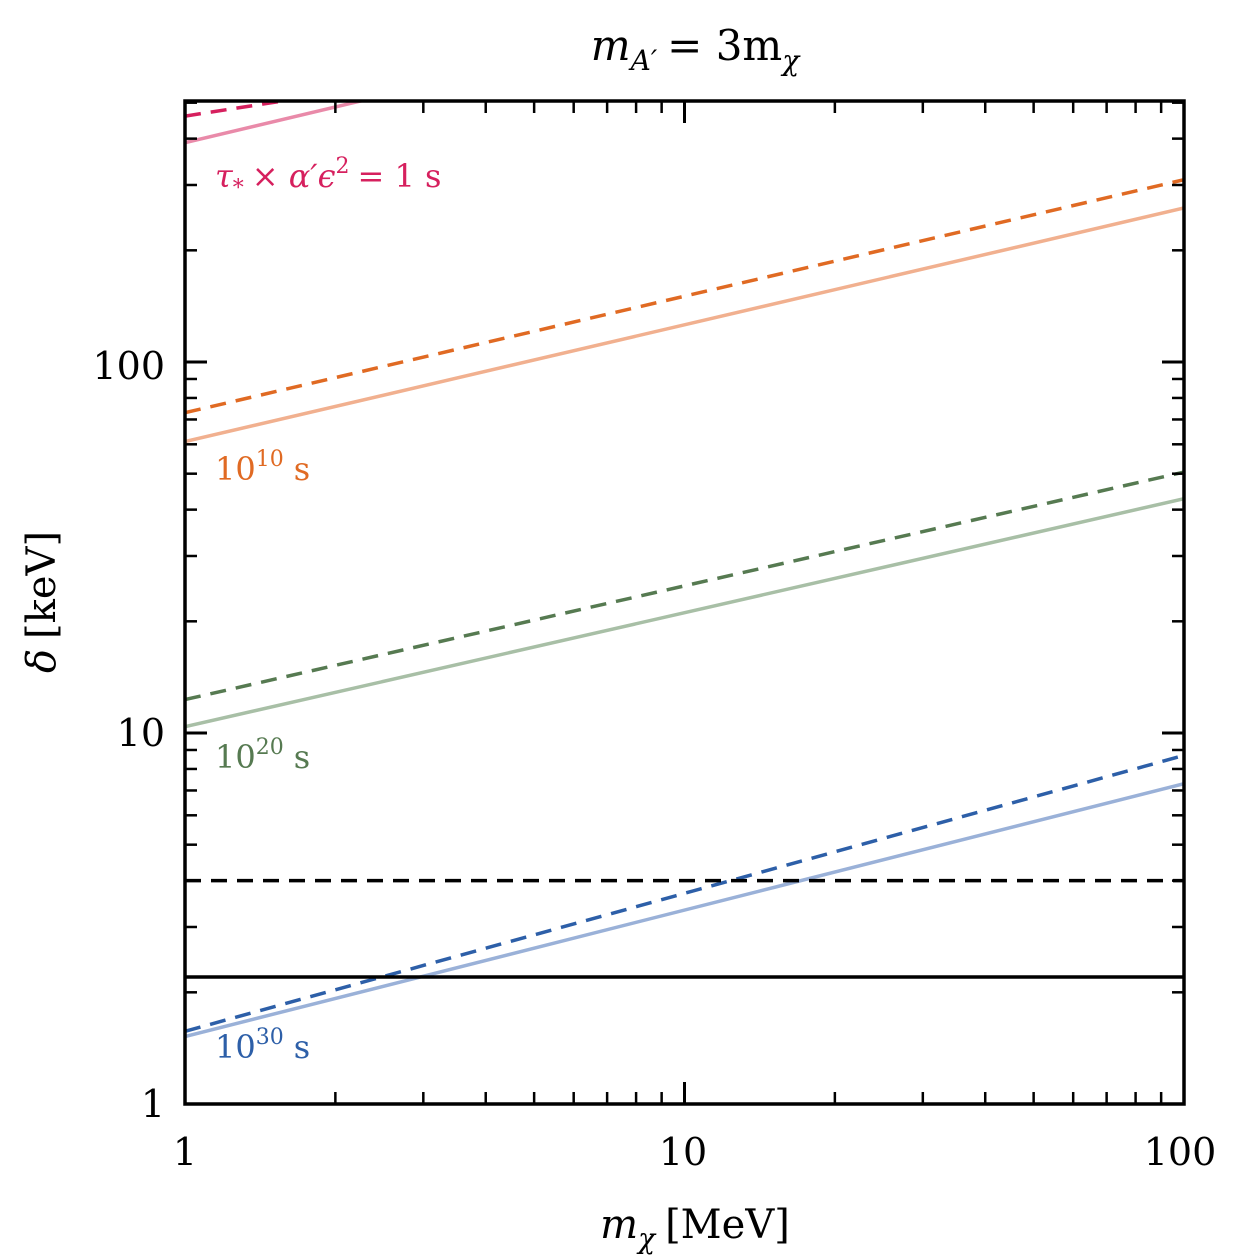 The image size is (1233, 1260). Describe the element at coordinates (643, 60) in the screenshot. I see `title-sub: A′` at that location.